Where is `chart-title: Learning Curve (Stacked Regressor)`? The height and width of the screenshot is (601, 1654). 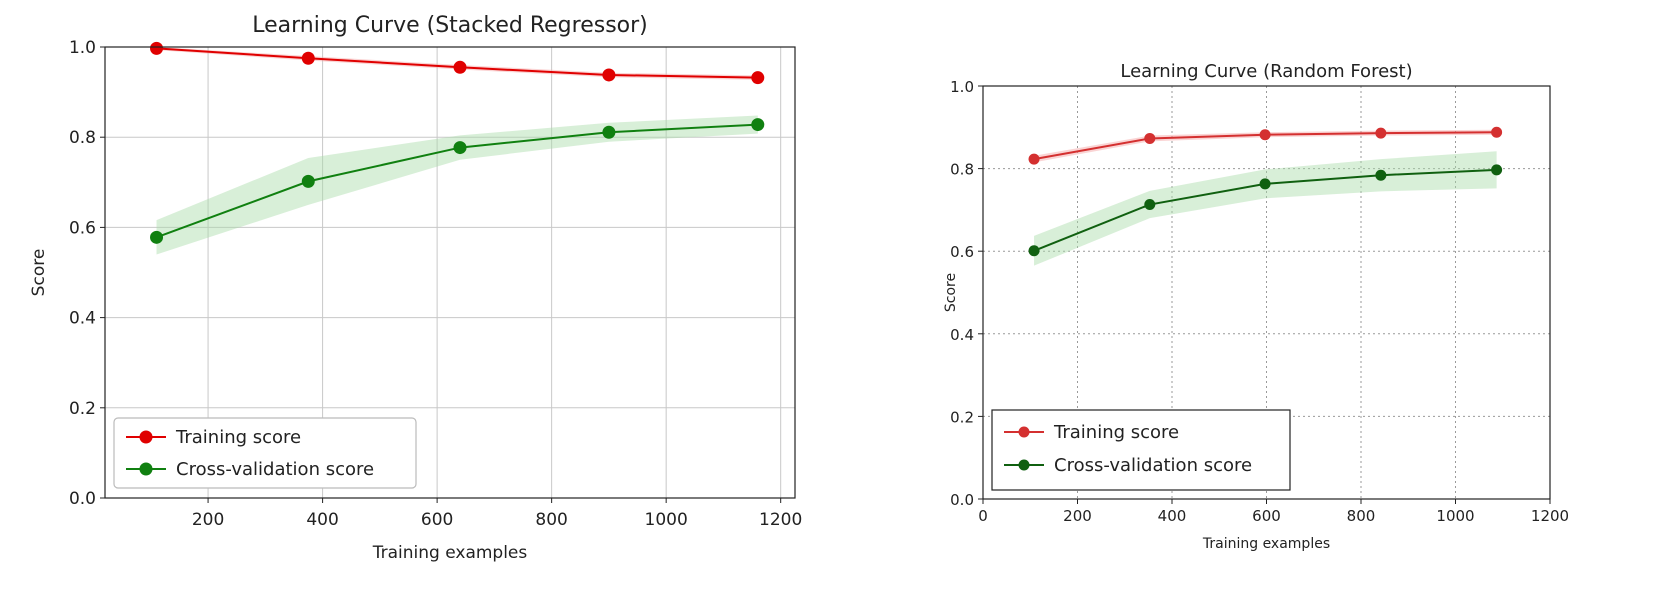
chart-title: Learning Curve (Stacked Regressor) is located at coordinates (450, 25).